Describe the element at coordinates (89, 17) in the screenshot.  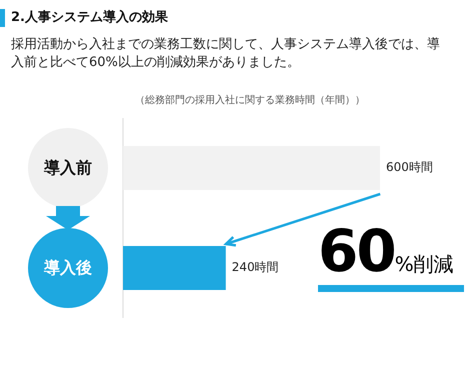
I see `chart-title: 2.人事システム導入の効果` at that location.